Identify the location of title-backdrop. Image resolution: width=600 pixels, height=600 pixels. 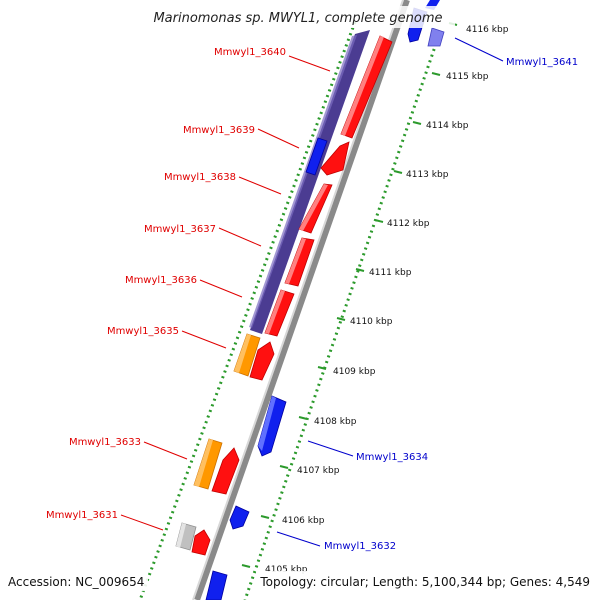
(300, 17).